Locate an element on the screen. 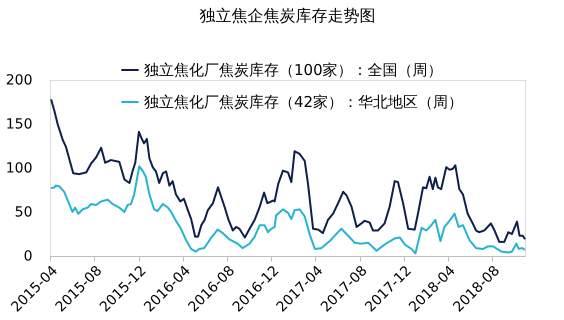 The height and width of the screenshot is (320, 564). y-tick-label: 0 is located at coordinates (28, 256).